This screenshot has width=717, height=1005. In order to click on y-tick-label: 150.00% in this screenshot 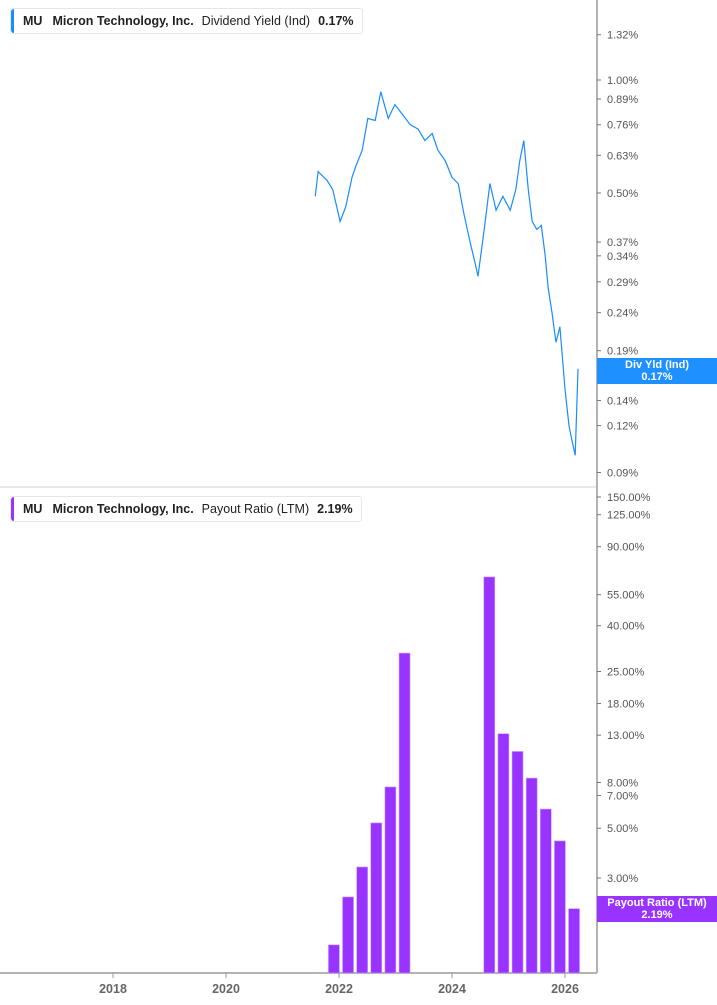, I will do `click(629, 498)`.